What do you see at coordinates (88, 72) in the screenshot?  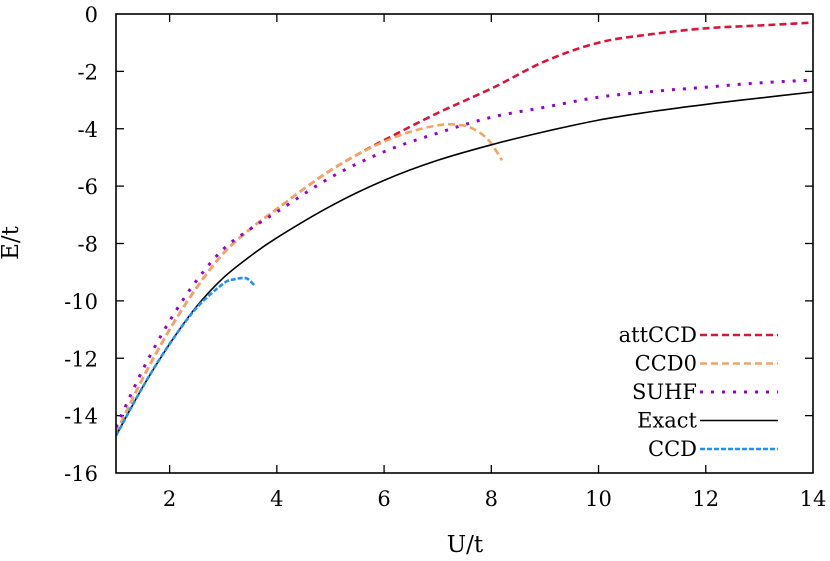 I see `y-tick-label: -2` at bounding box center [88, 72].